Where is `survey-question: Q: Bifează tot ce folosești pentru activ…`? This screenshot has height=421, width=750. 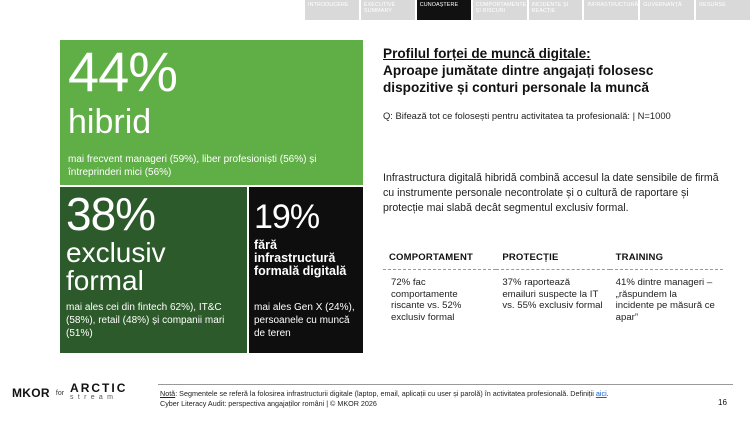
survey-question: Q: Bifează tot ce folosești pentru activ… is located at coordinates (527, 115).